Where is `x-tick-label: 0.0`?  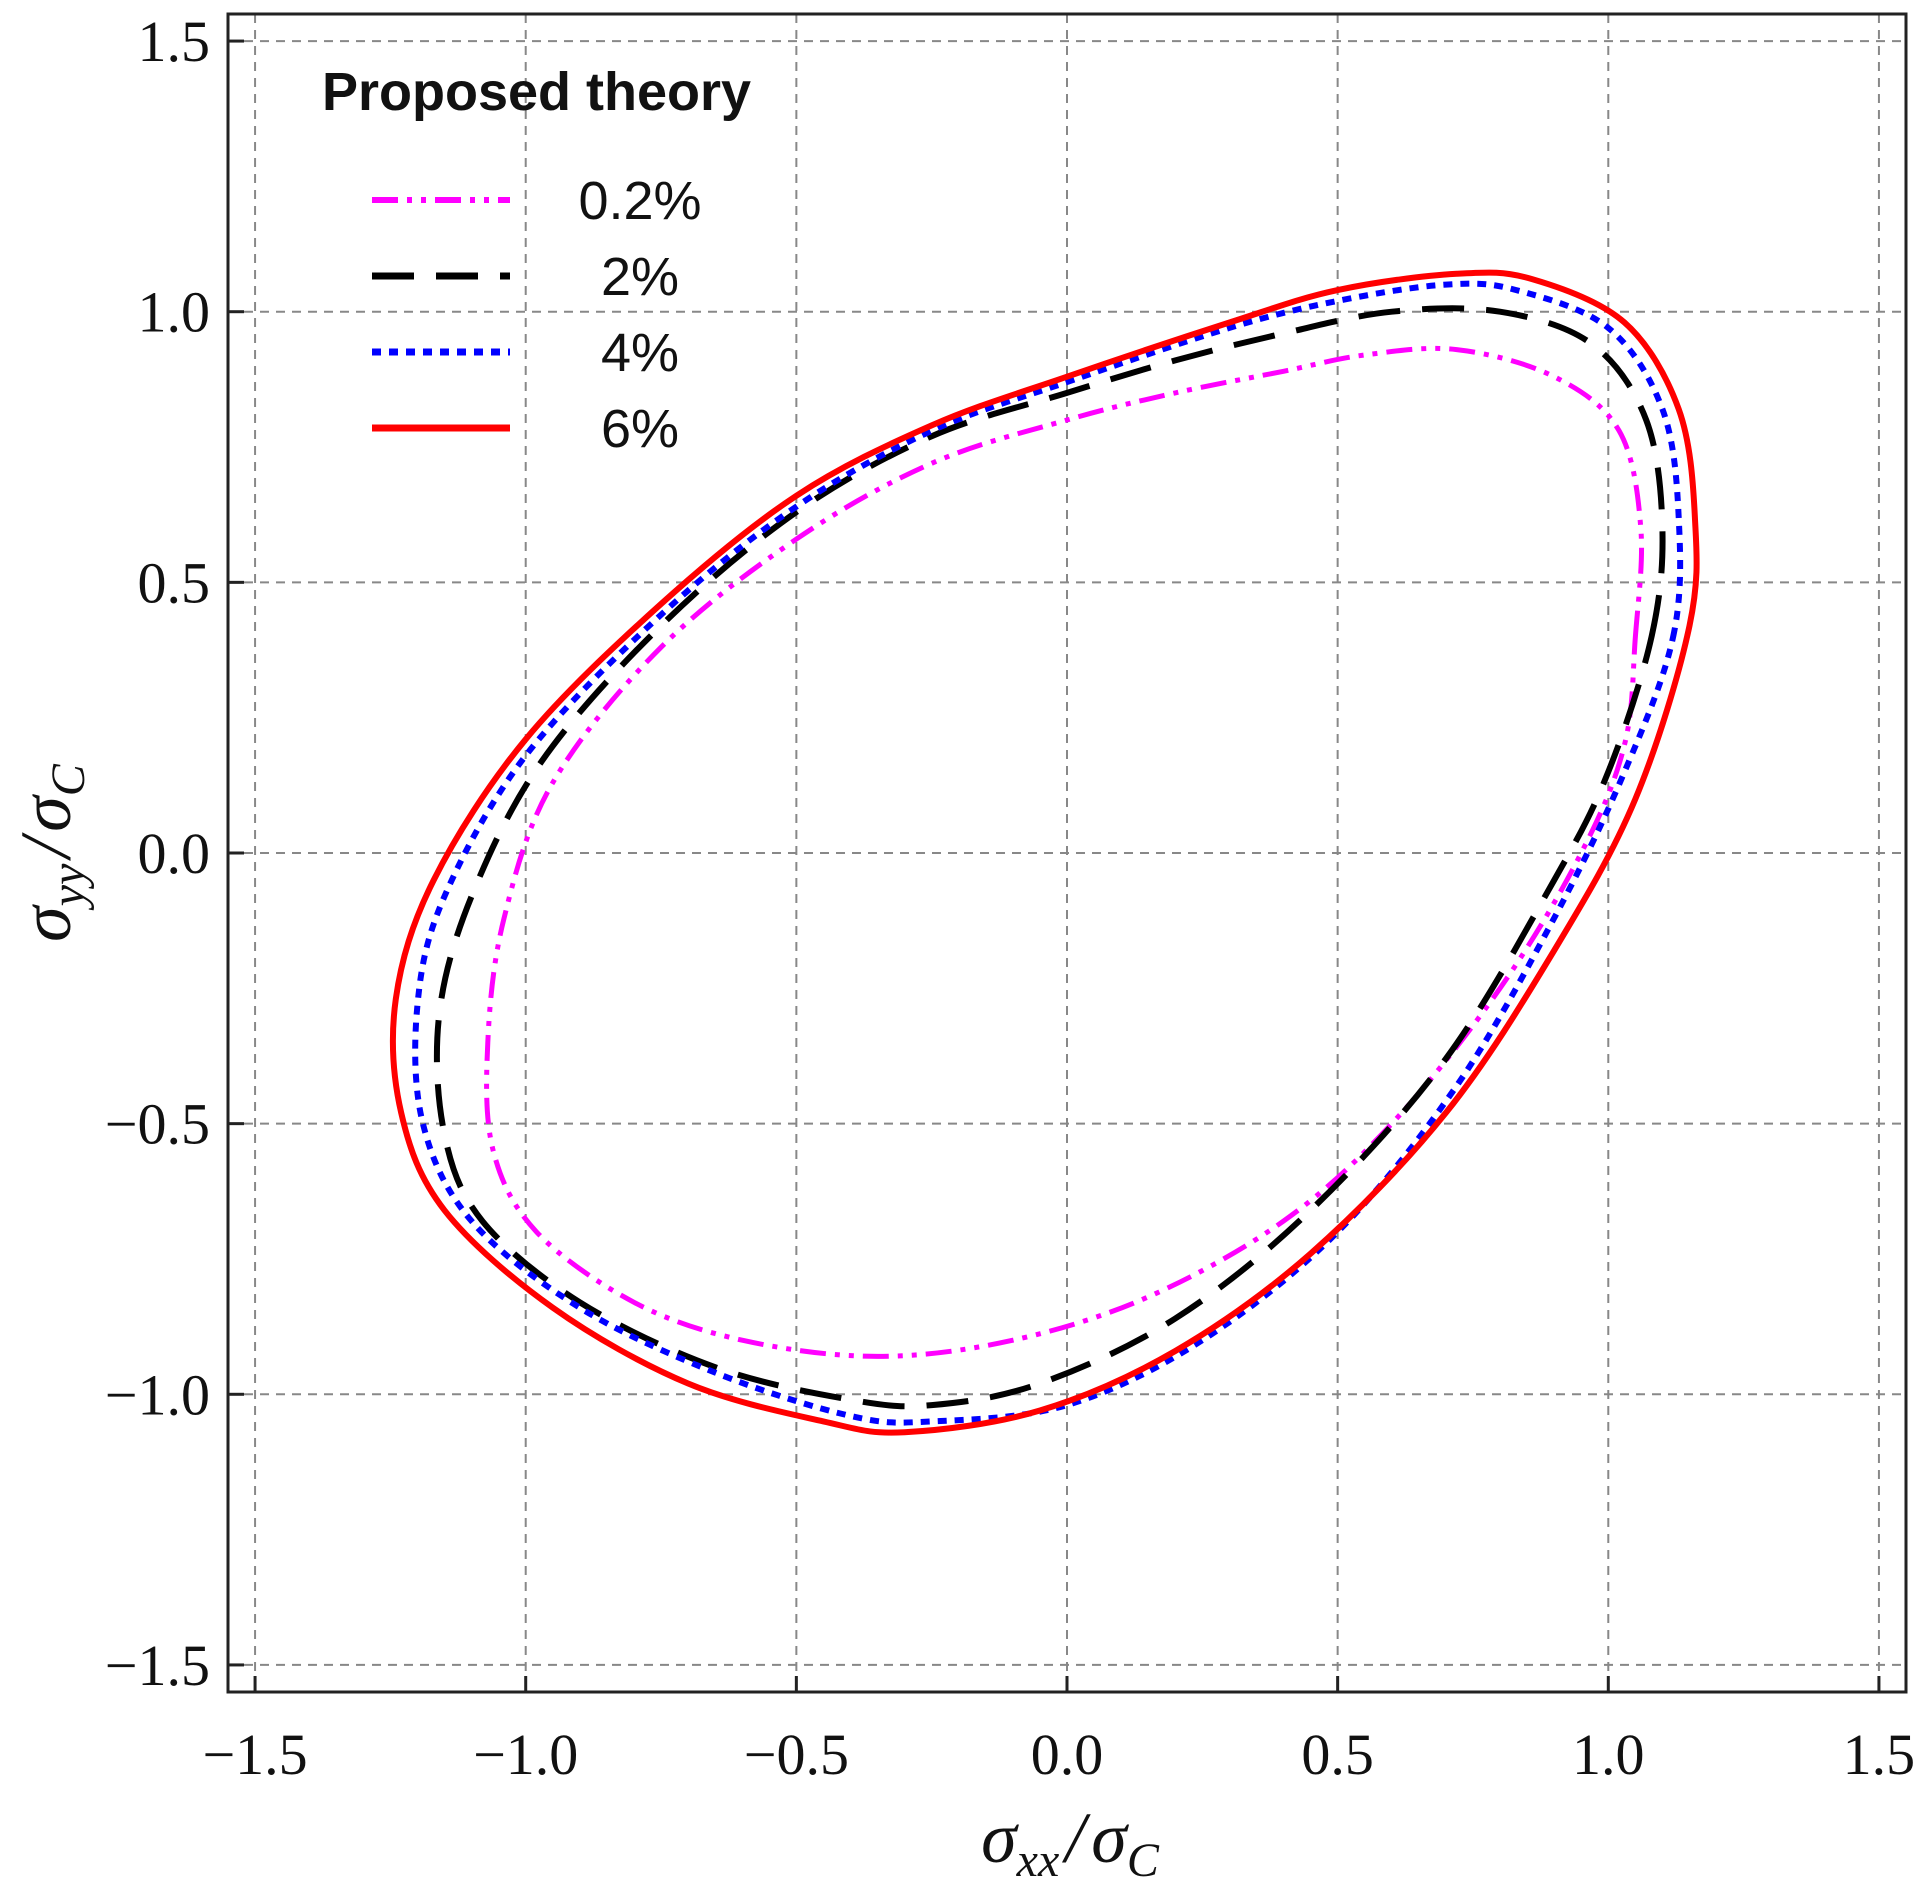
x-tick-label: 0.0 is located at coordinates (1067, 1754).